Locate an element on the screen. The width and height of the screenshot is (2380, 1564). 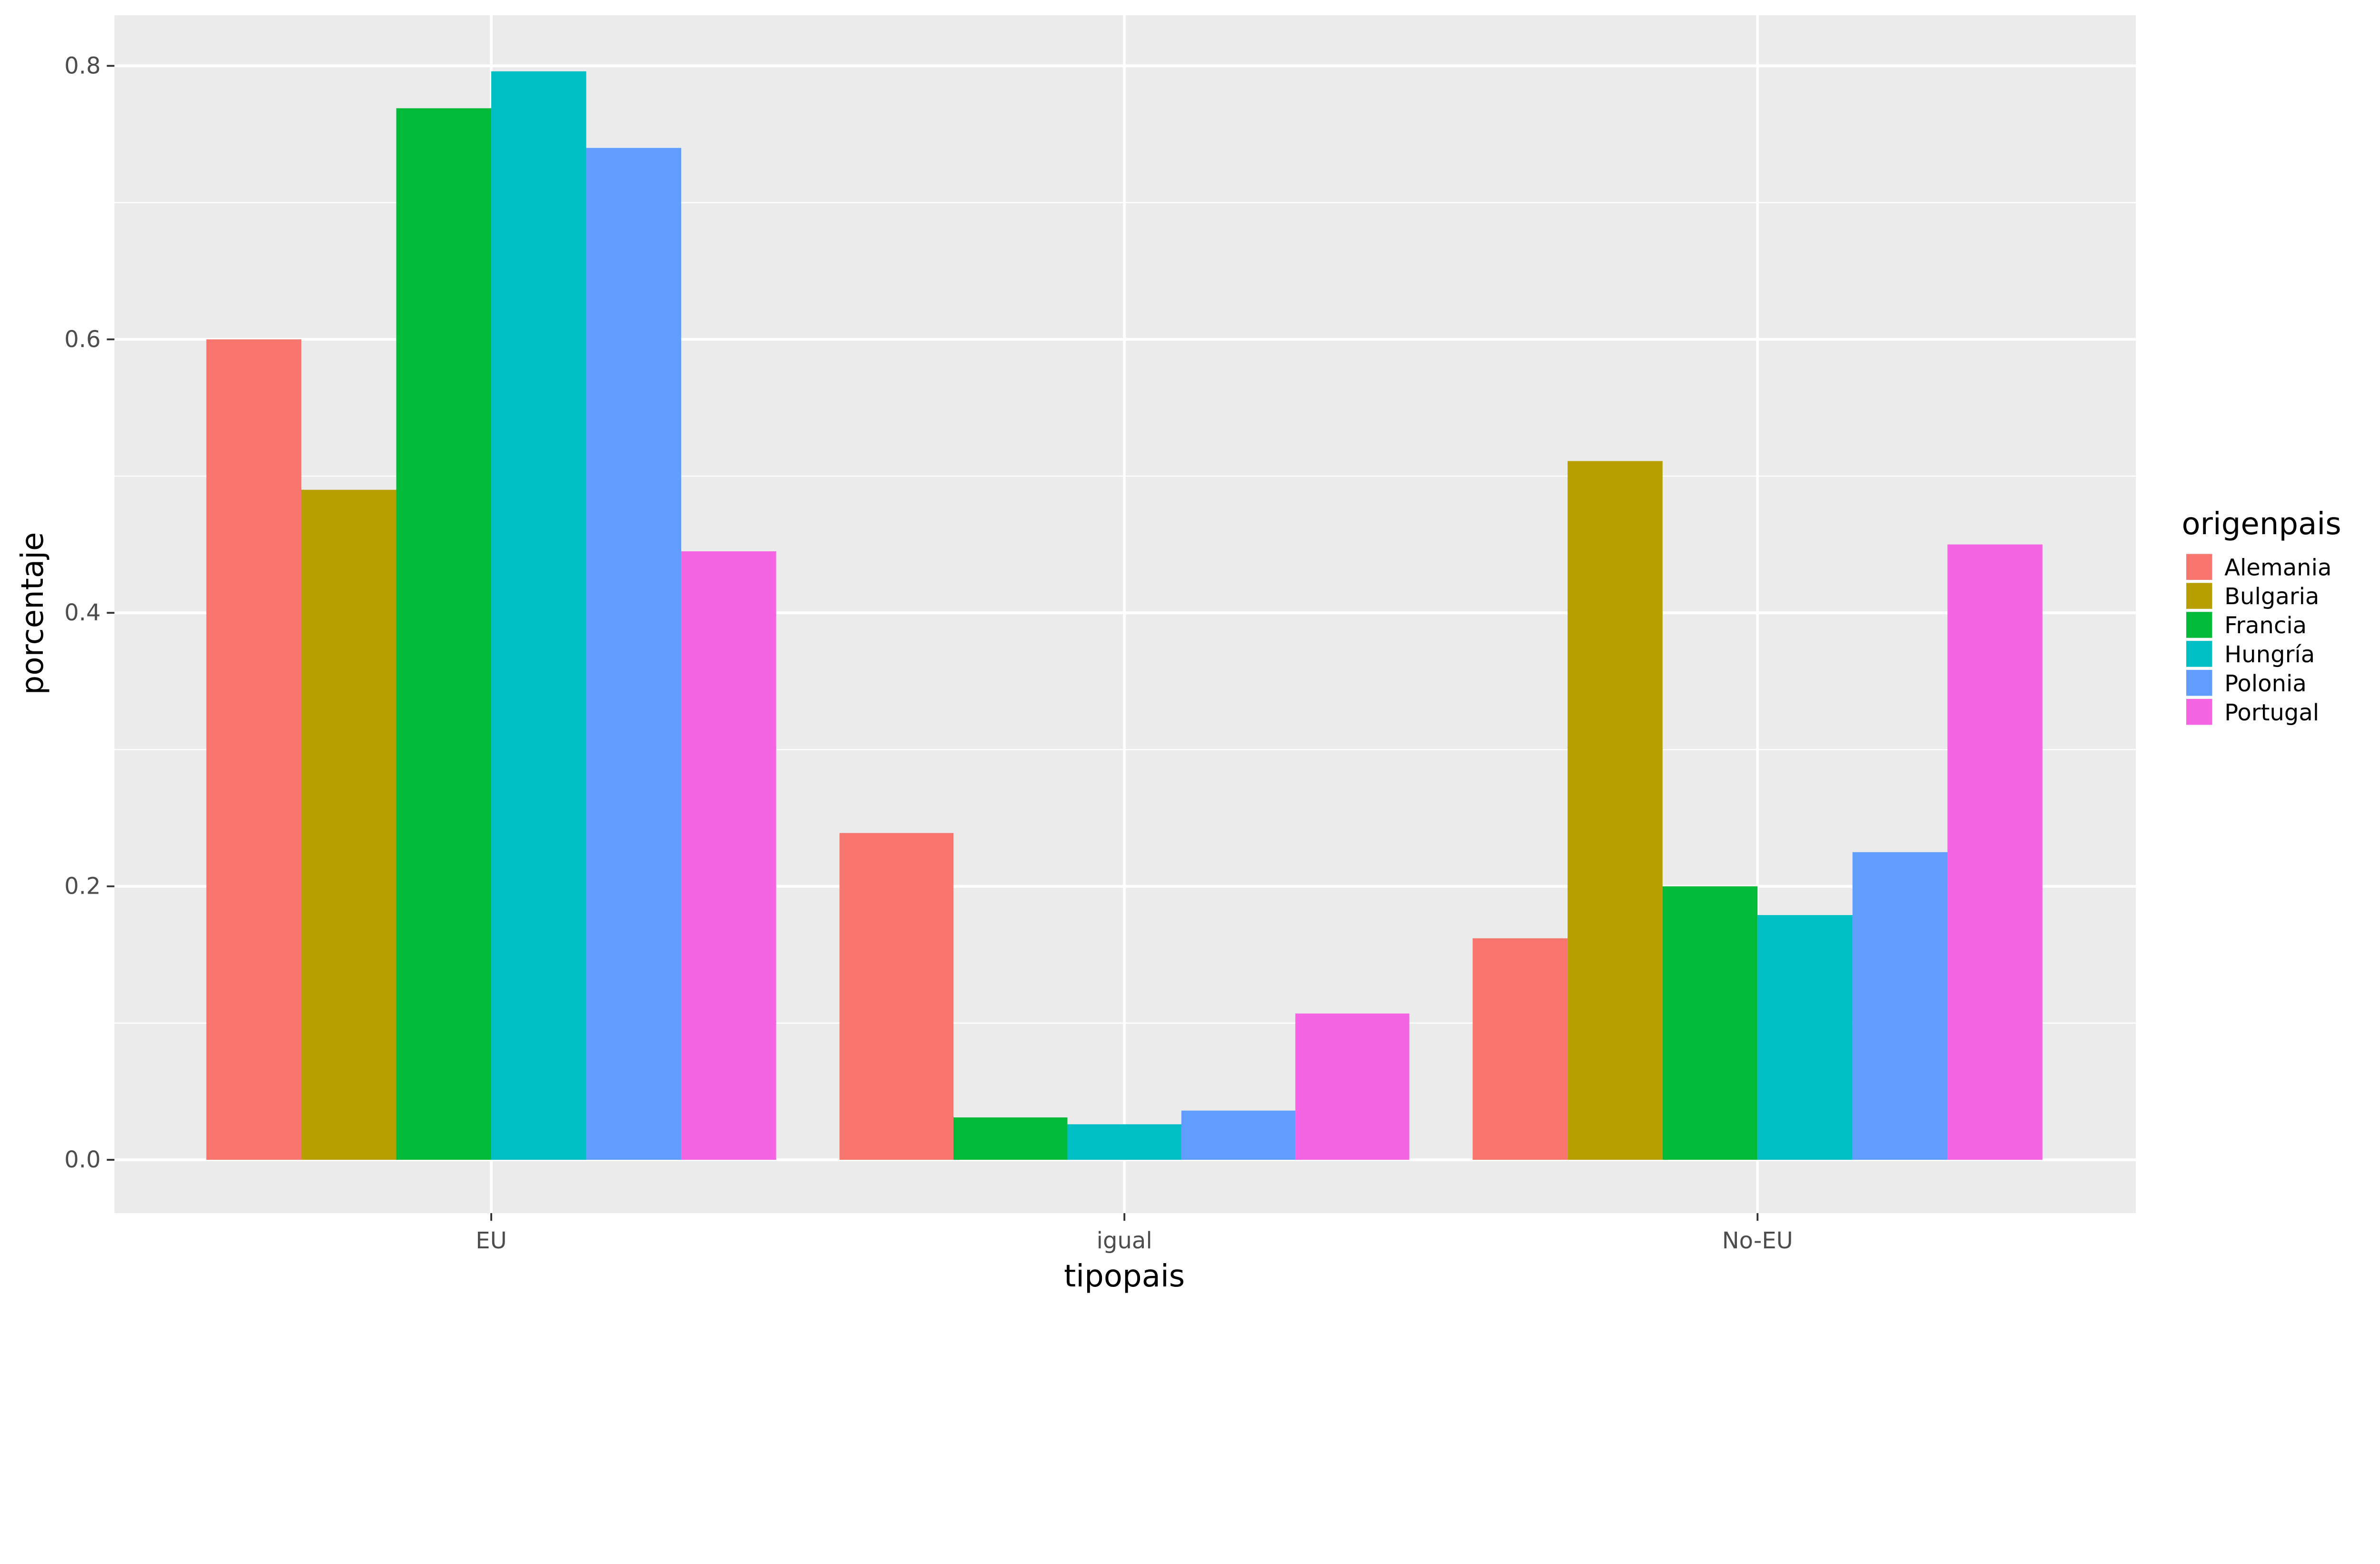
legend-label: Portugal is located at coordinates (2271, 713).